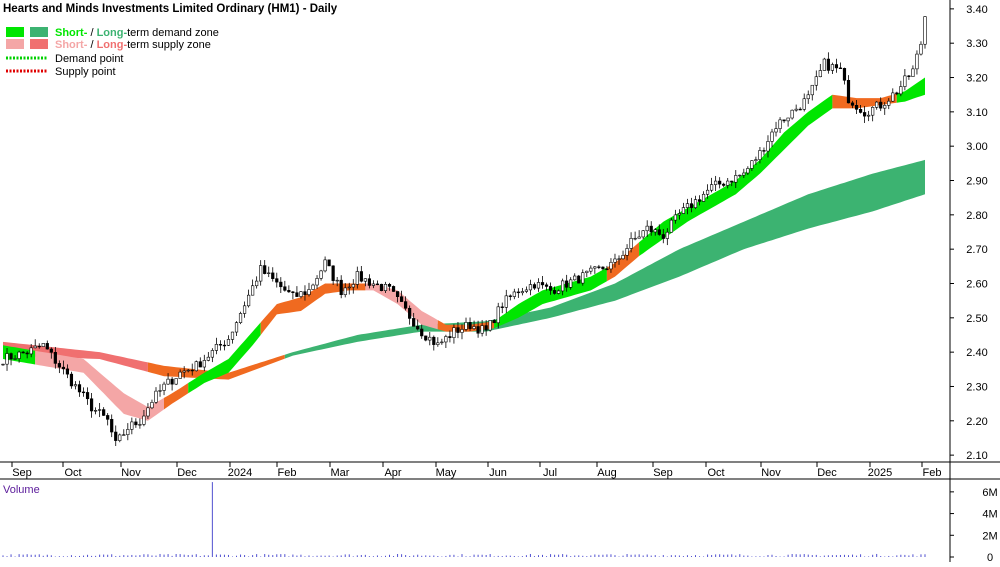 The height and width of the screenshot is (567, 1000). Describe the element at coordinates (65, 59) in the screenshot. I see `legend-item: Demand point` at that location.